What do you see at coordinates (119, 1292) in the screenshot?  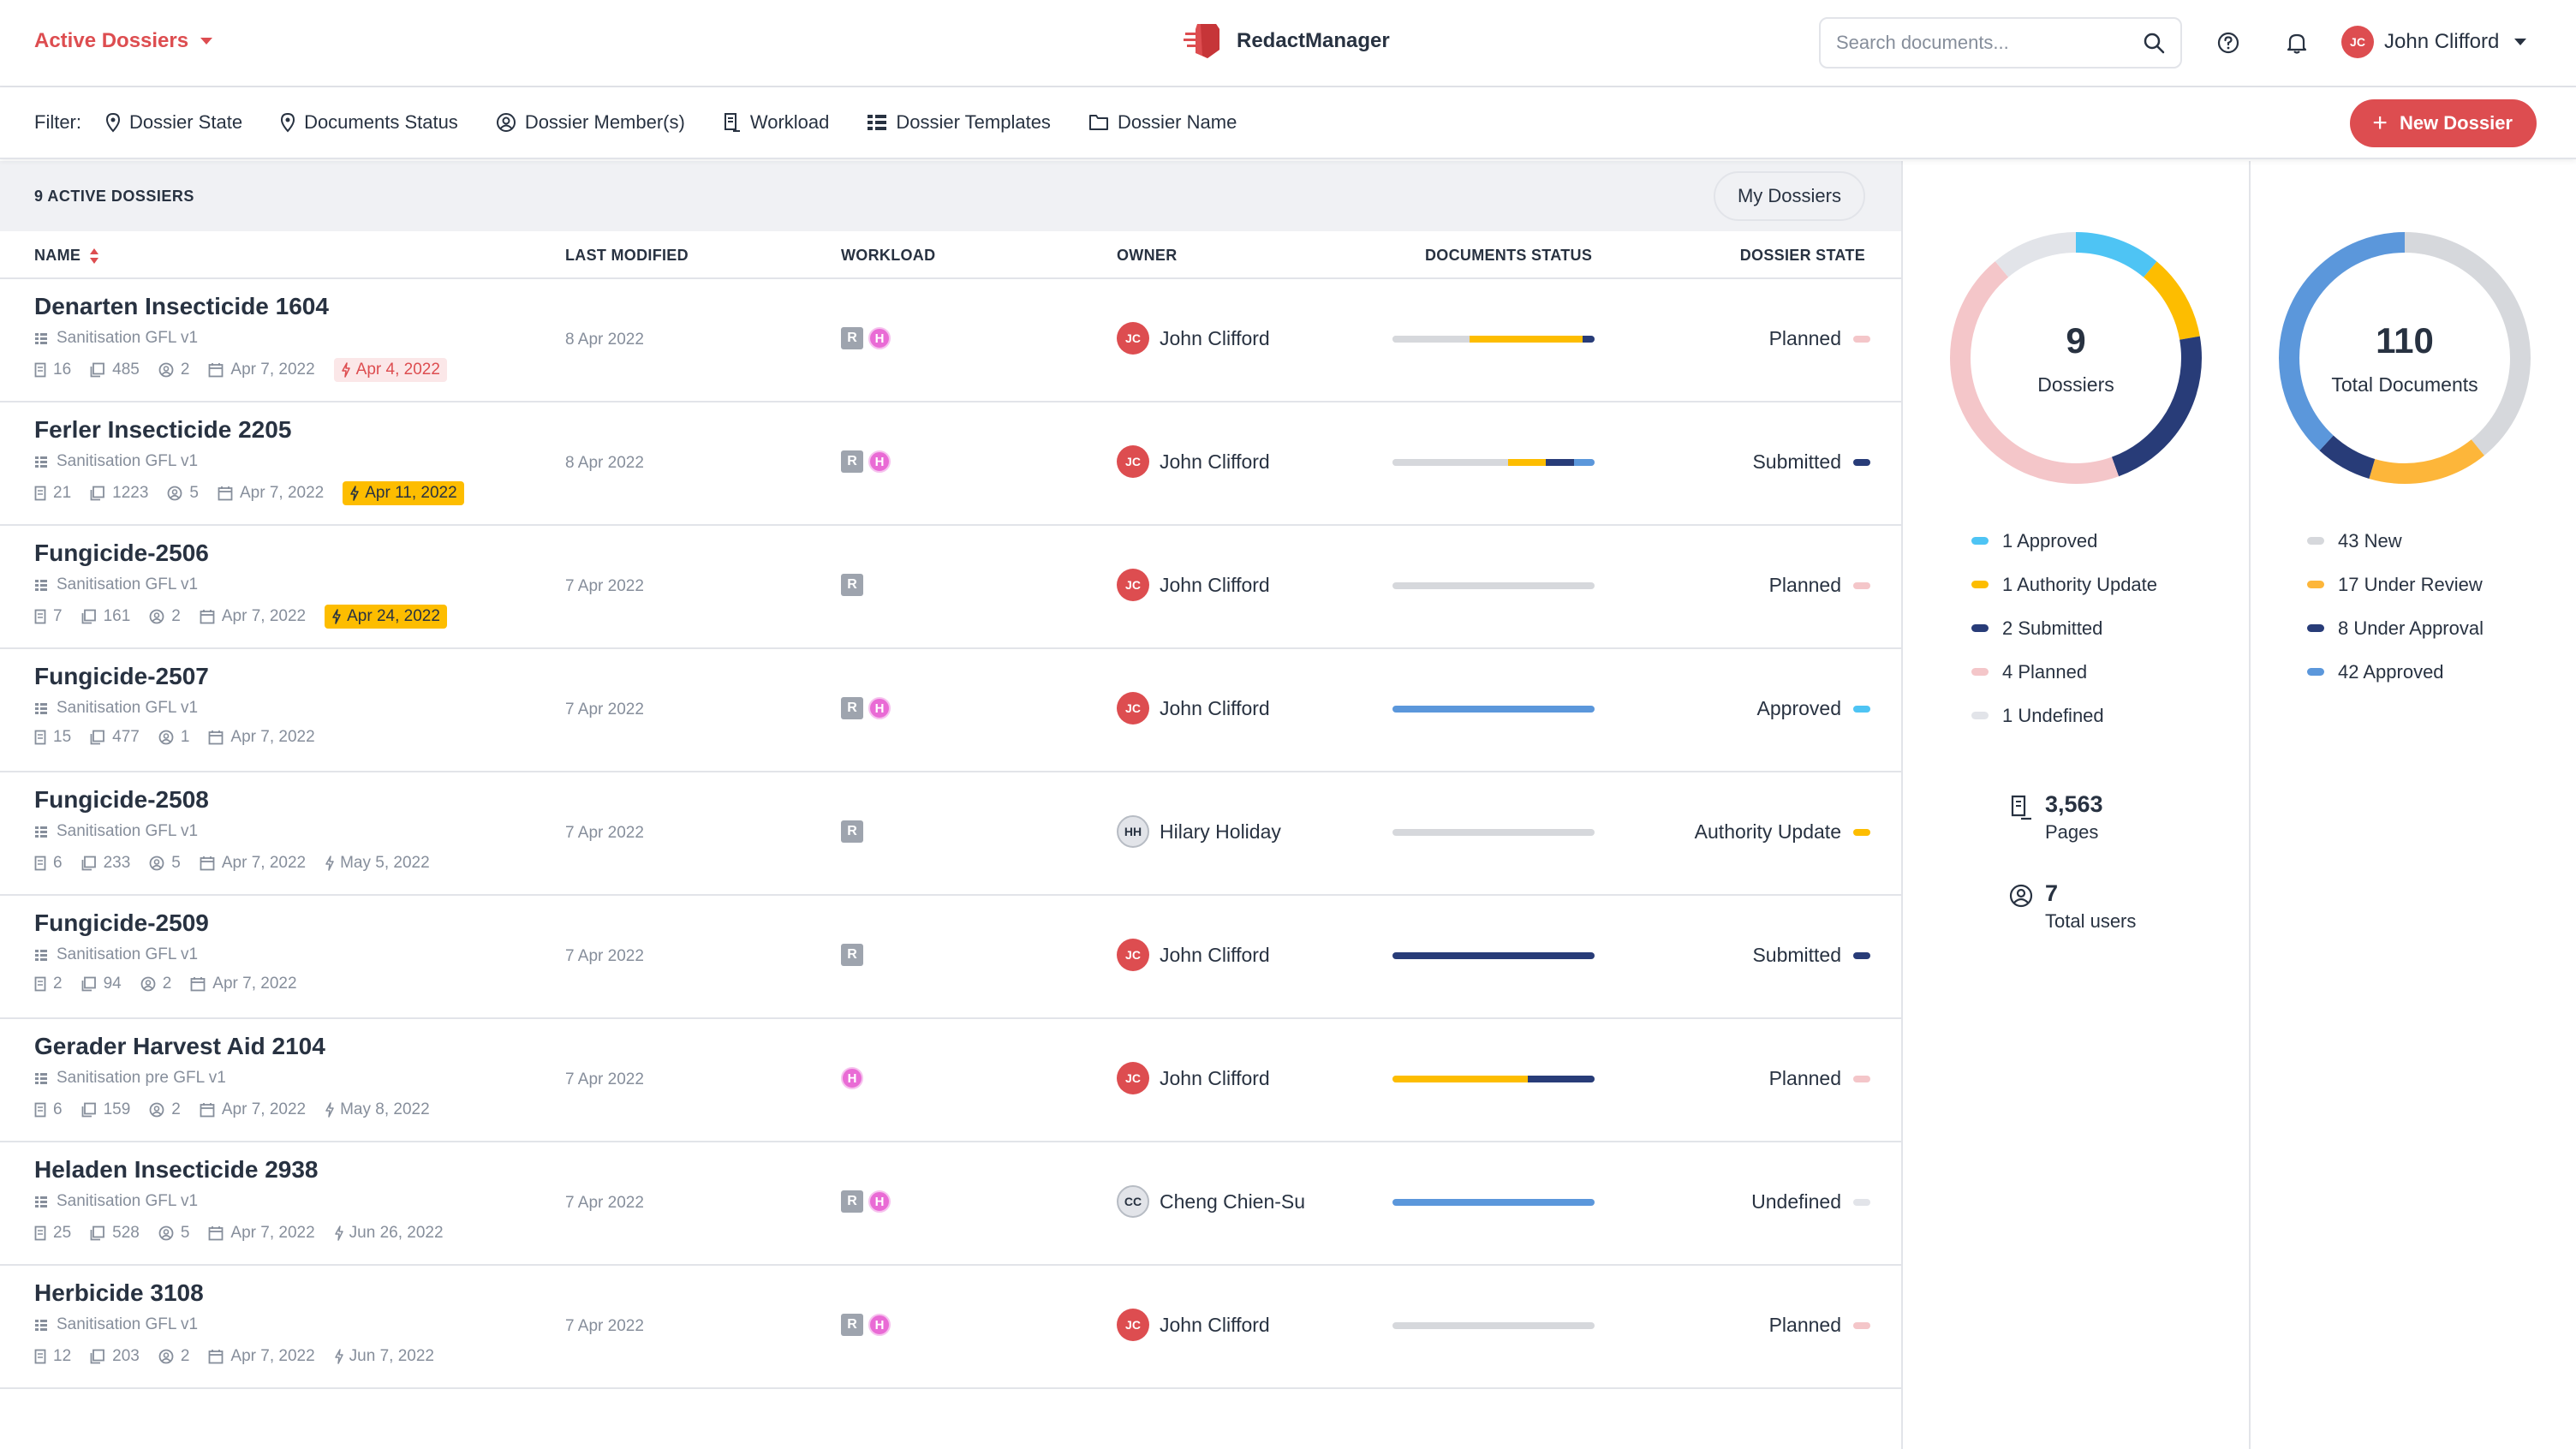 I see `dossier-name: Herbicide 3108` at bounding box center [119, 1292].